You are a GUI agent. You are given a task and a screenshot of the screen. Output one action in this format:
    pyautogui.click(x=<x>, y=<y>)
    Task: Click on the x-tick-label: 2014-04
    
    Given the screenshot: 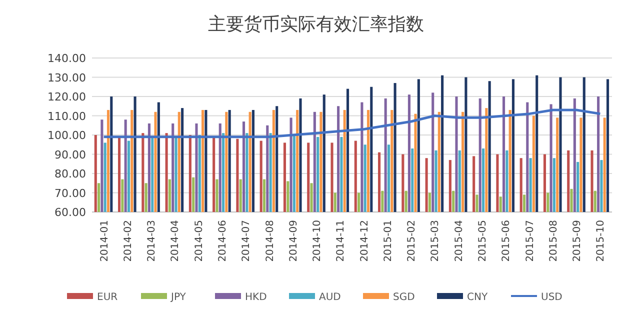 What is the action you would take?
    pyautogui.click(x=176, y=241)
    